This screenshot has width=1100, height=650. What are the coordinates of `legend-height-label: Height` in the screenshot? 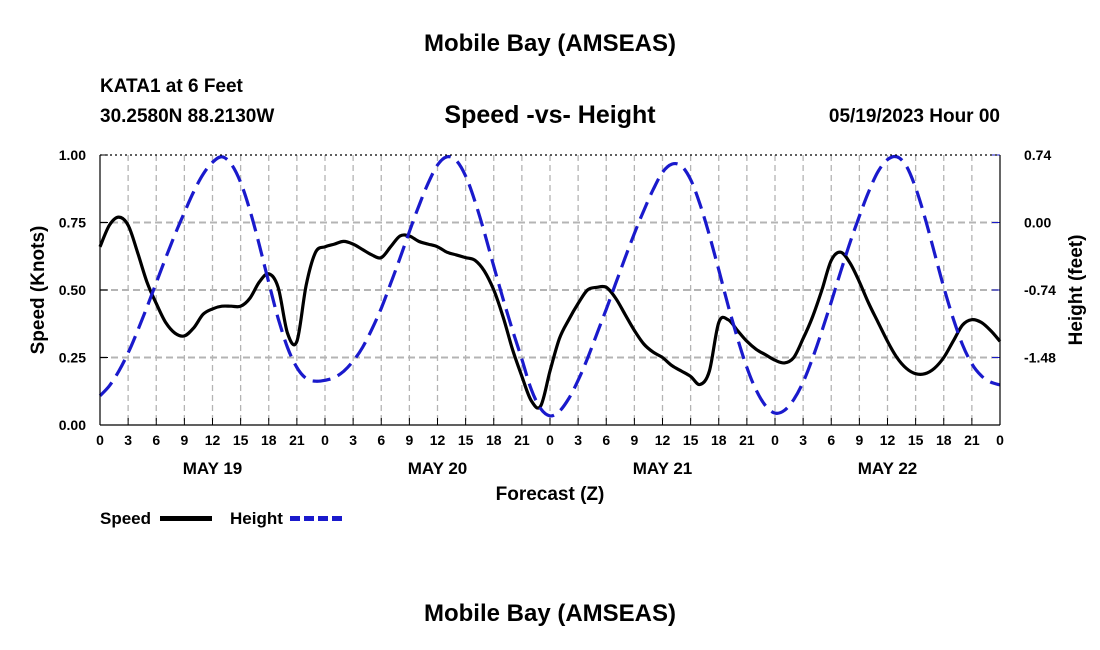 It's located at (256, 518).